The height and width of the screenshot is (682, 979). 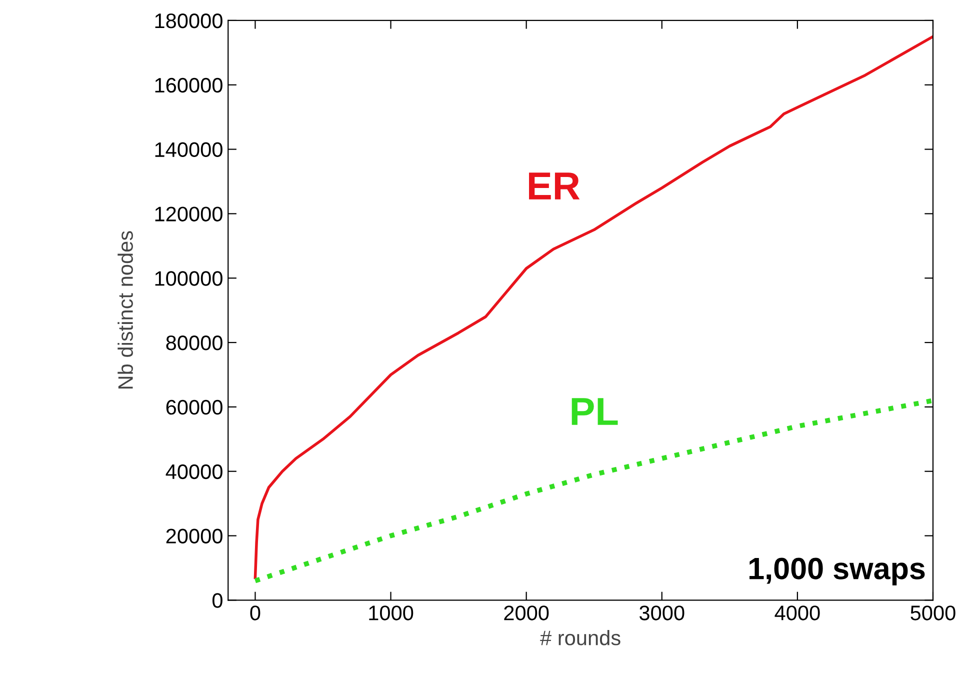 What do you see at coordinates (188, 85) in the screenshot?
I see `y-tick-label: 160000` at bounding box center [188, 85].